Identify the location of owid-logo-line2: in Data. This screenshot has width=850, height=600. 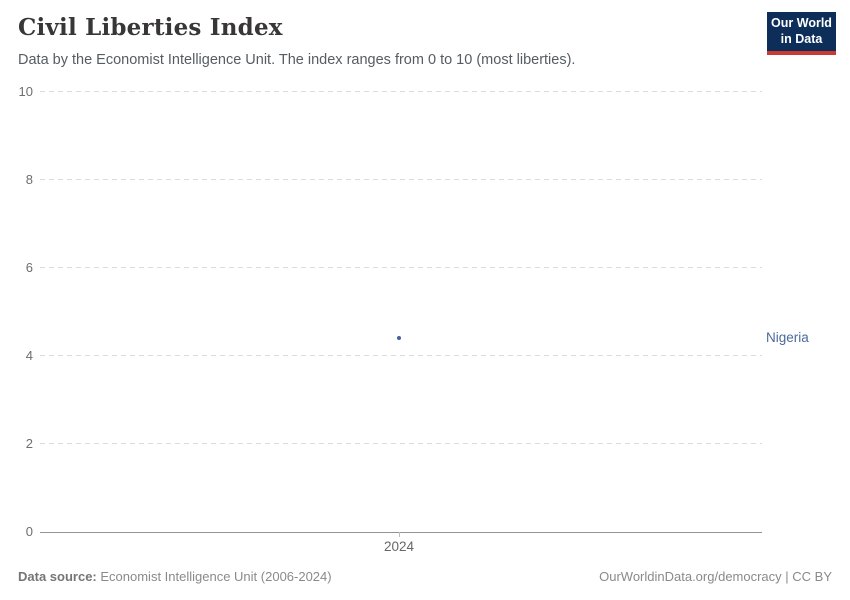
(801, 39).